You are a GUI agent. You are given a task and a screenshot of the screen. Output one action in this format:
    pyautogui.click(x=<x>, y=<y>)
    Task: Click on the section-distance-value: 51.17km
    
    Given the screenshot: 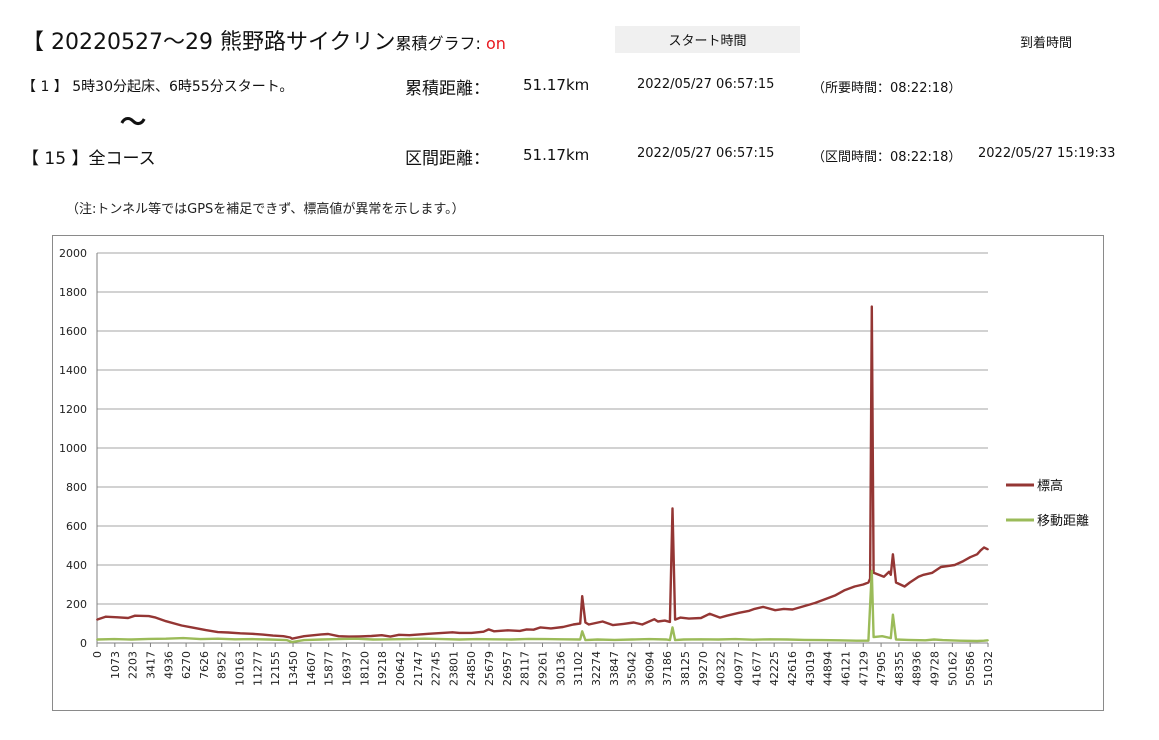 What is the action you would take?
    pyautogui.click(x=556, y=155)
    